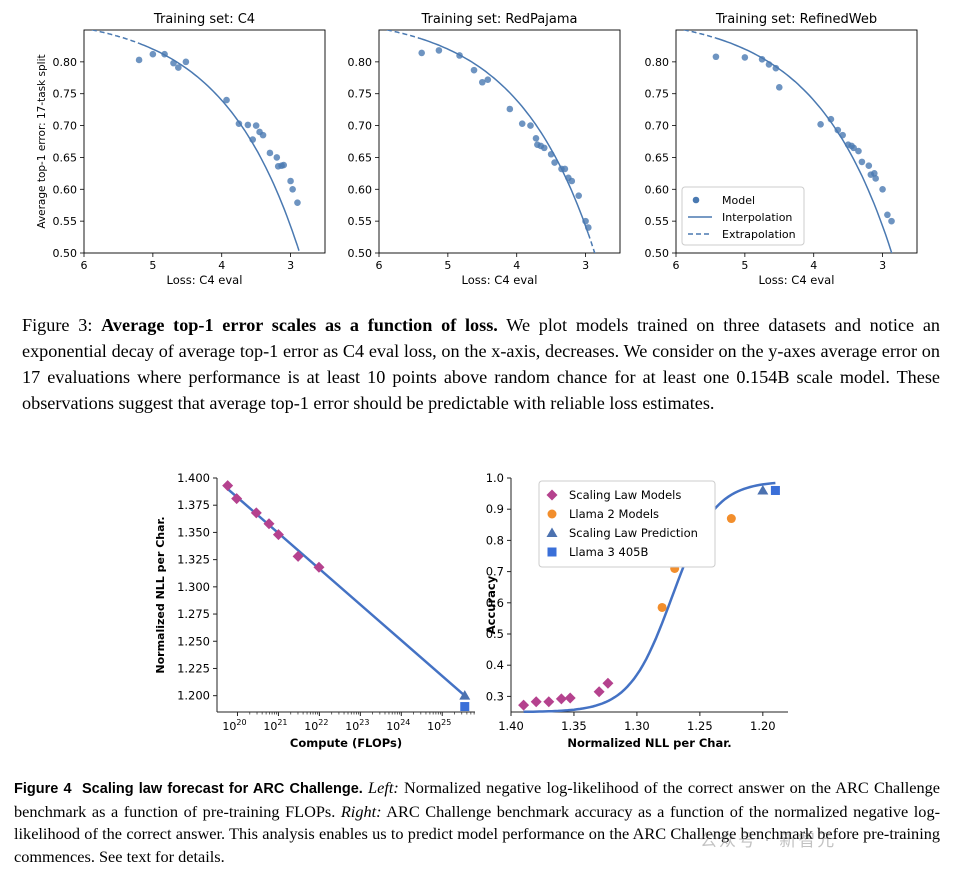 This screenshot has height=875, width=960. I want to click on x-tick-label: 1.20, so click(763, 726).